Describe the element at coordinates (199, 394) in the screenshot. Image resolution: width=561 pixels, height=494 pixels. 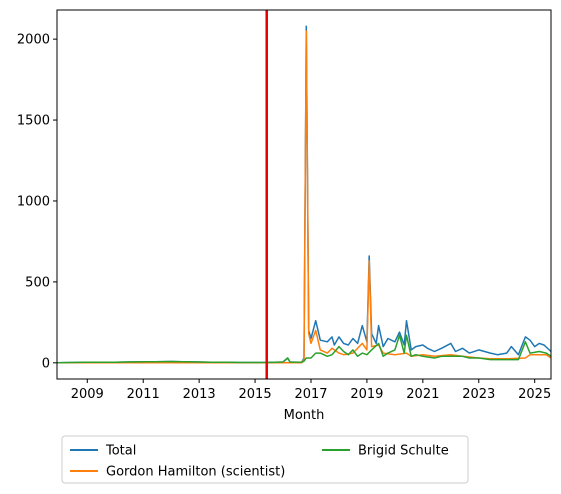
I see `x-tick-label-2013: 2013` at that location.